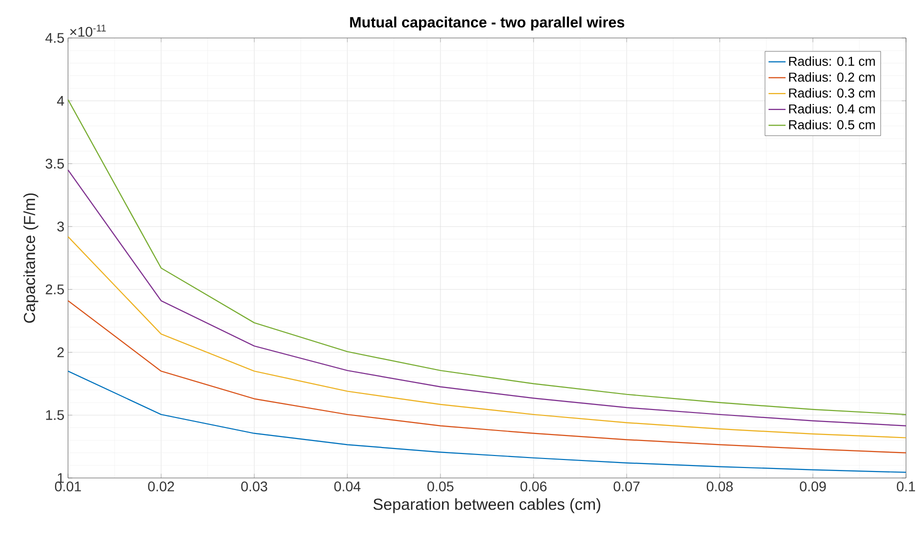  What do you see at coordinates (30, 258) in the screenshot?
I see `y-axis-title: Capacitance (F/m)` at bounding box center [30, 258].